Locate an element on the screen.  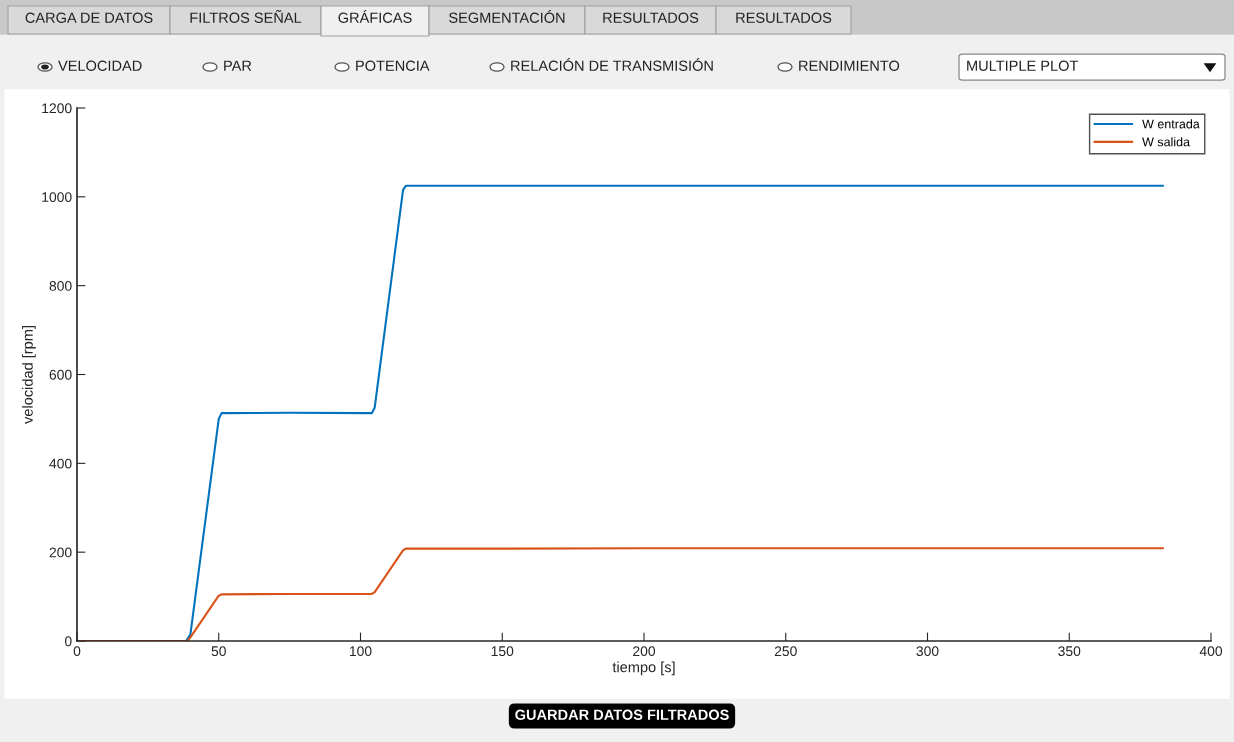
text: PAR is located at coordinates (238, 65).